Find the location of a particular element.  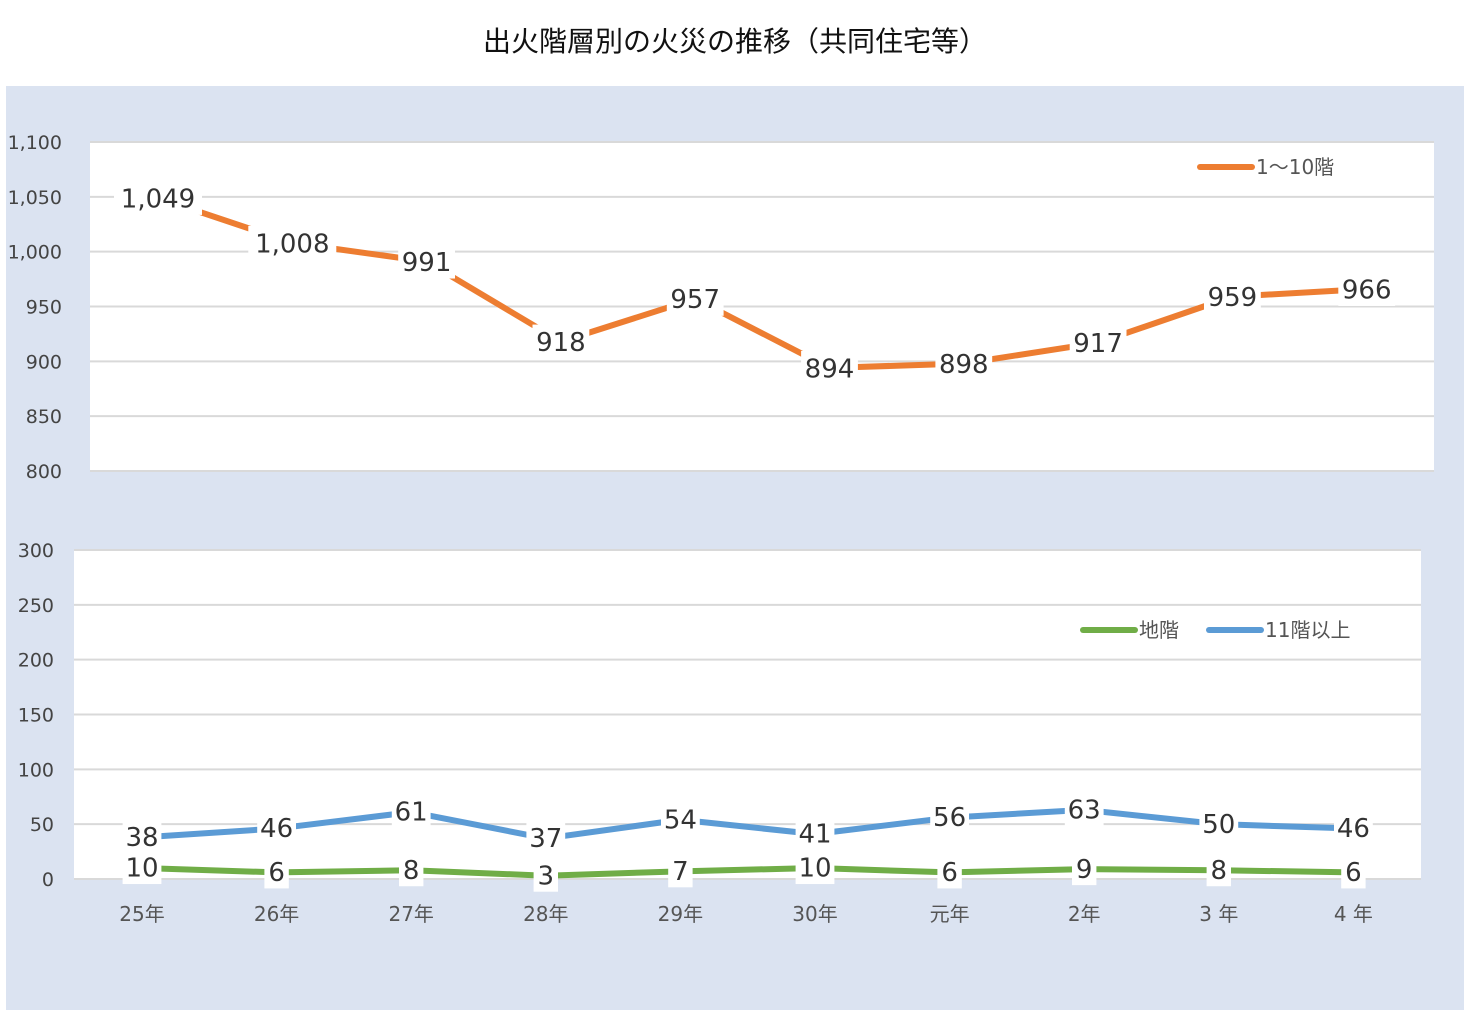

y-tick-label: 50 is located at coordinates (42, 825).